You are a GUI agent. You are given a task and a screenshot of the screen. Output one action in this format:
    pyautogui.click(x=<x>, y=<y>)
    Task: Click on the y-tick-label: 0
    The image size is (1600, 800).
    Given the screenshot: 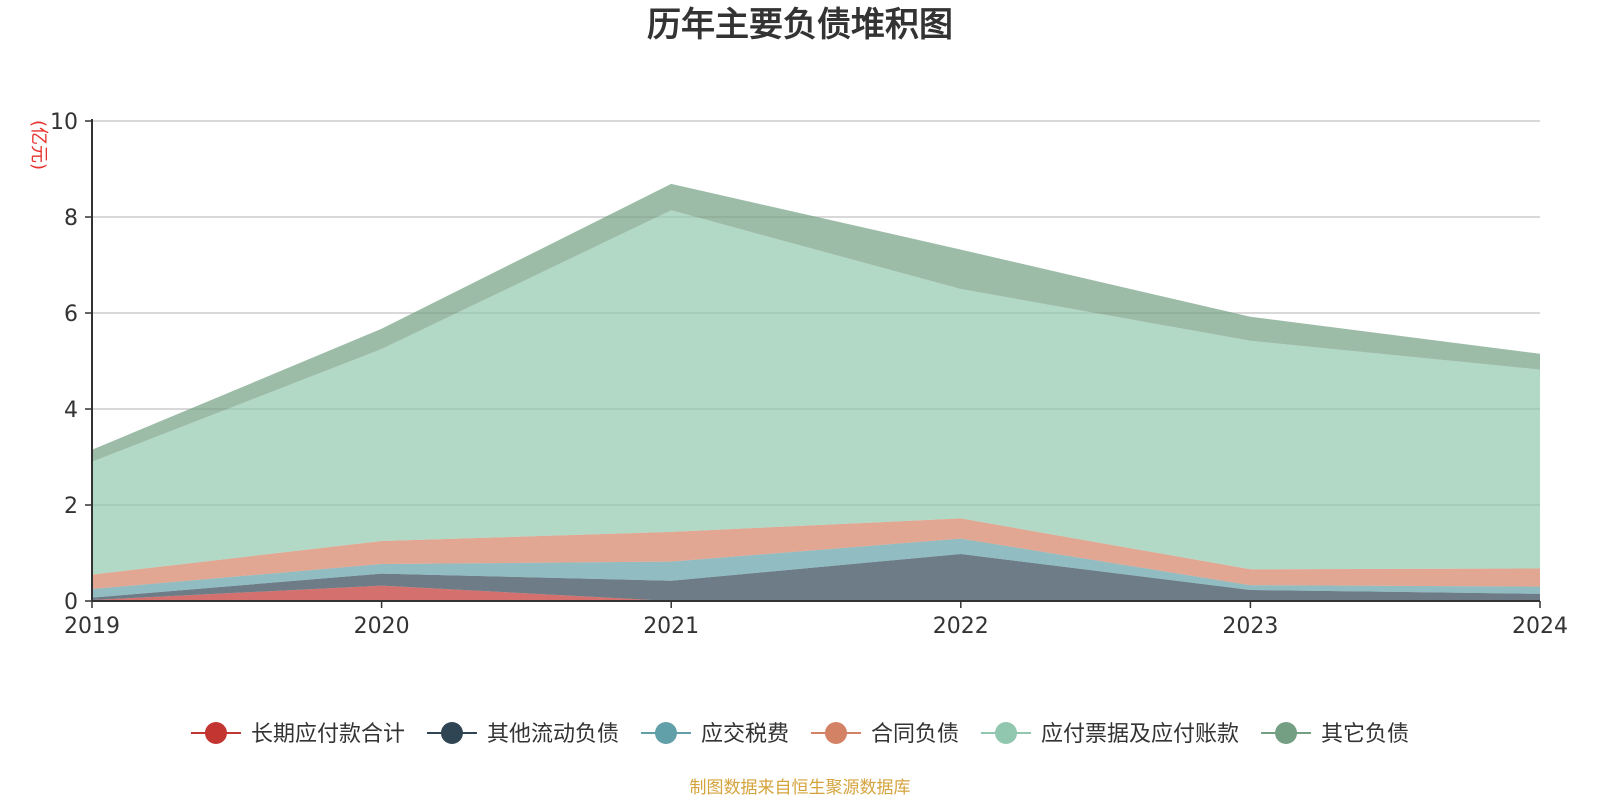 What is the action you would take?
    pyautogui.click(x=71, y=602)
    